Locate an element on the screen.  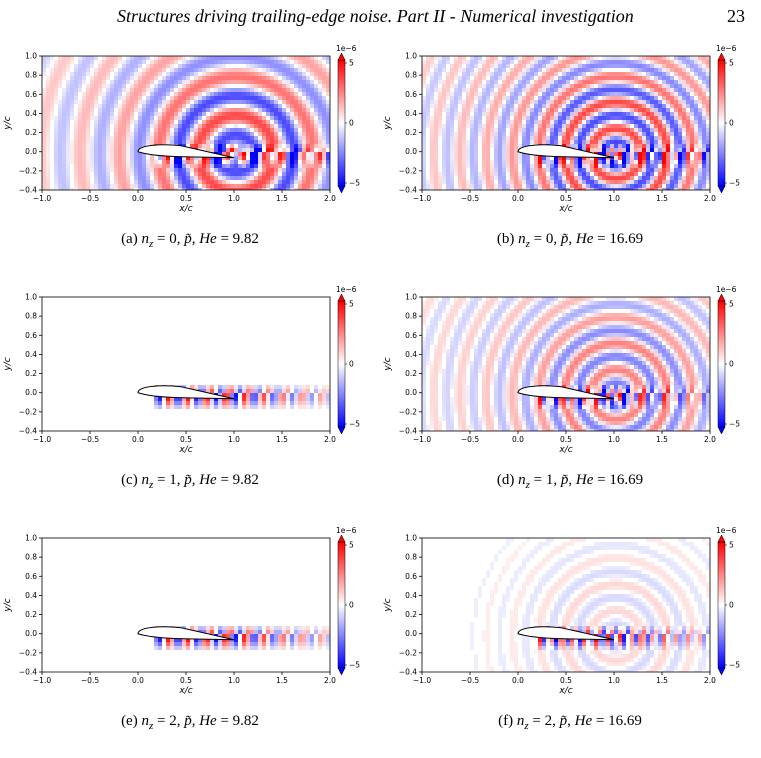
figure-caption: (e) nz = 2, p̃, He = 9.82 is located at coordinates (190, 722).